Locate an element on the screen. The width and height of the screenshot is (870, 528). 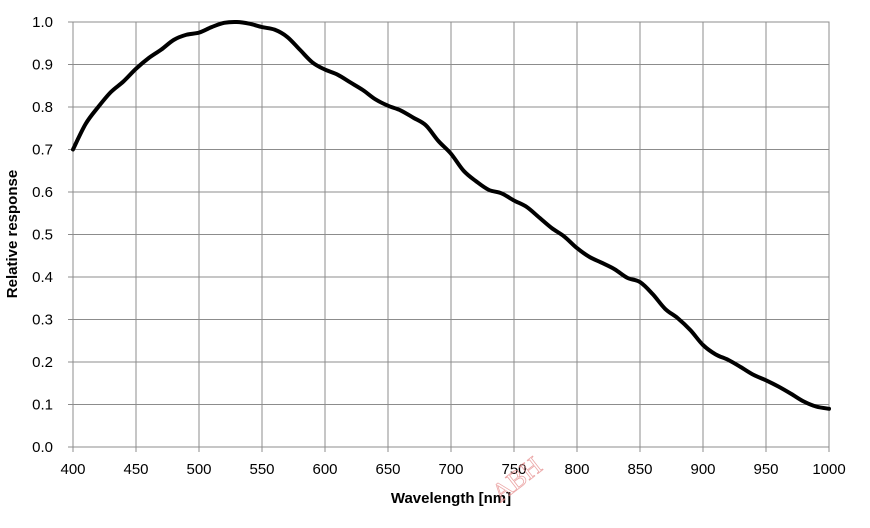
y-tick-label: 0.5 is located at coordinates (42, 235).